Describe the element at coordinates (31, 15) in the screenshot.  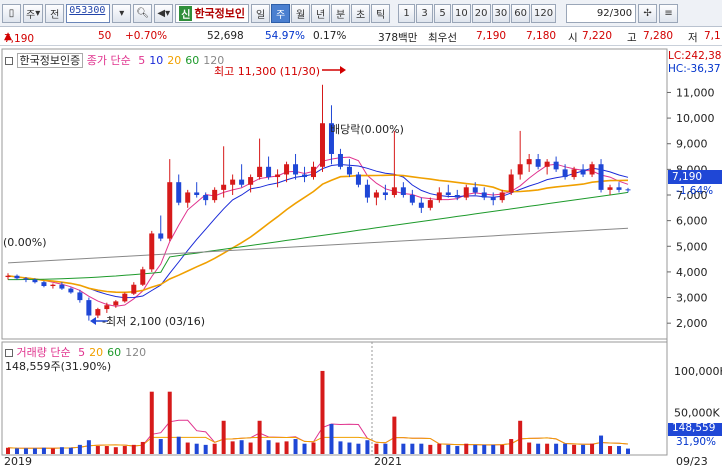
I see `market-select-label: 주` at that location.